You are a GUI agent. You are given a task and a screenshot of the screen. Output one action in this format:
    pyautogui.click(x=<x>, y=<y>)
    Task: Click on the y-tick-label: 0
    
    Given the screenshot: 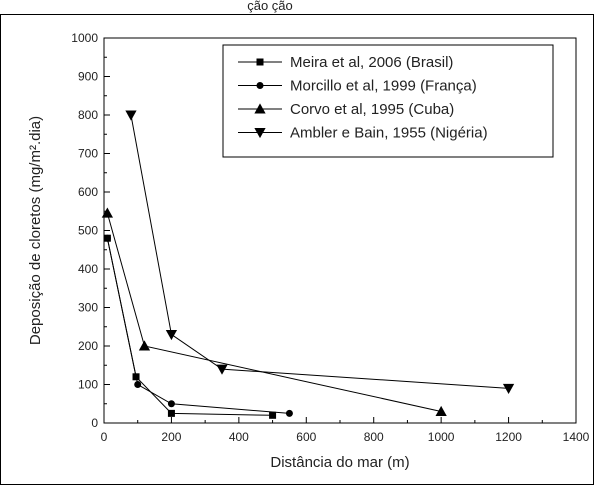 What is the action you would take?
    pyautogui.click(x=94, y=423)
    